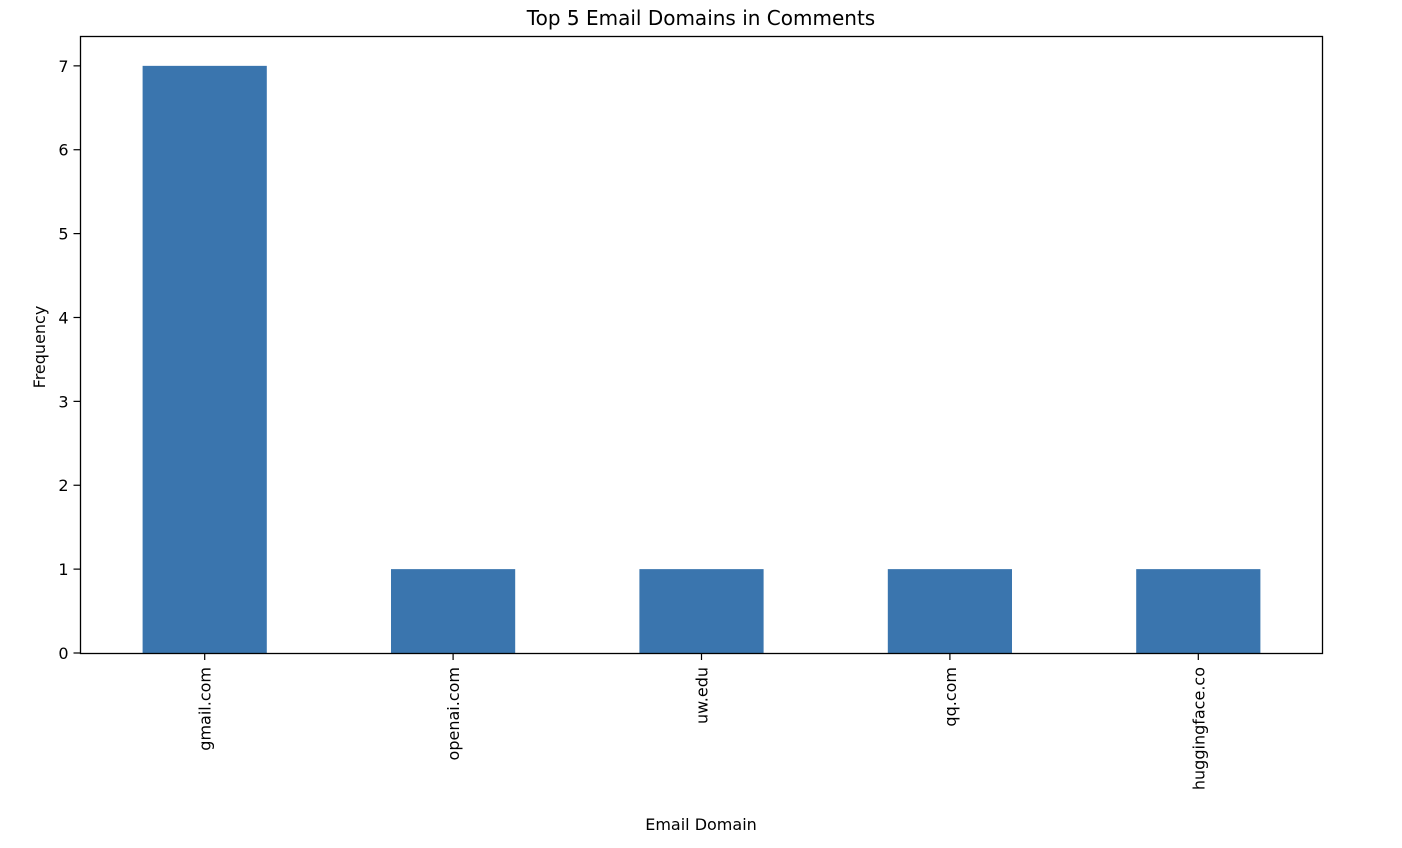 The height and width of the screenshot is (848, 1402). Describe the element at coordinates (702, 695) in the screenshot. I see `x-tick-label: uw.edu` at that location.